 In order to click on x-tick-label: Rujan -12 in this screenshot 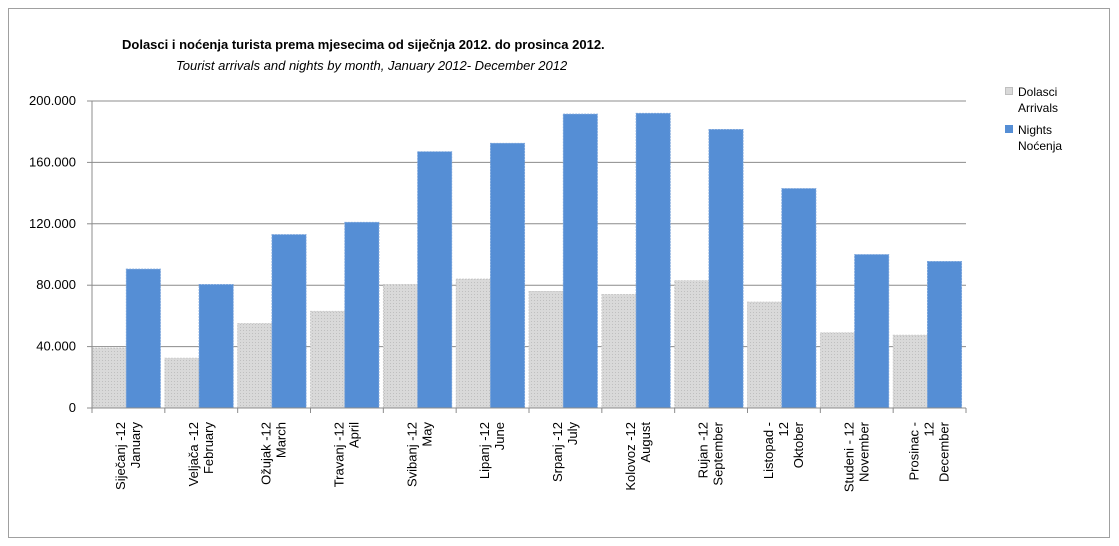, I will do `click(703, 450)`.